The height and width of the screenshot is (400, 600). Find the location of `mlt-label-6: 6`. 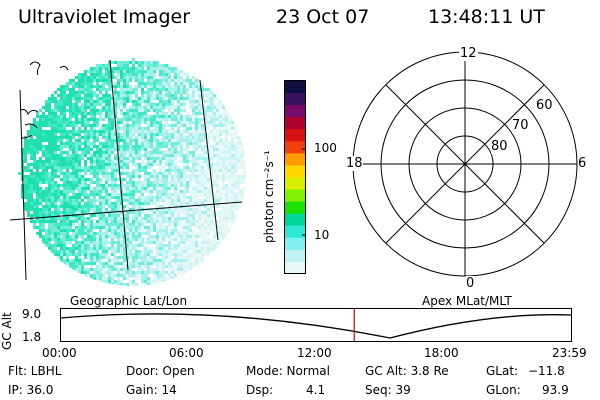

mlt-label-6: 6 is located at coordinates (582, 163).